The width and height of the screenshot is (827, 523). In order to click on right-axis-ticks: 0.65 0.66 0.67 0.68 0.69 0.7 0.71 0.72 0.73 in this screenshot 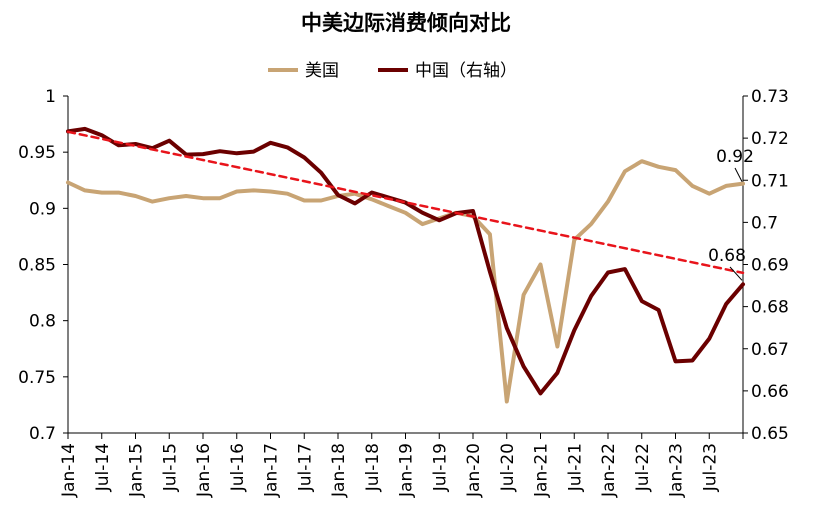, I will do `click(766, 265)`.